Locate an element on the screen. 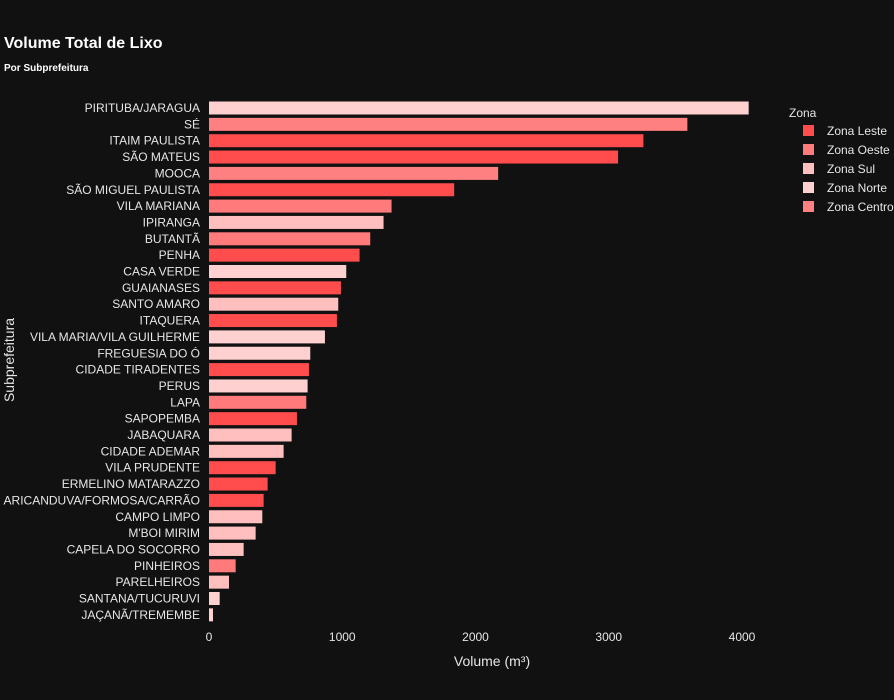 This screenshot has width=894, height=700. y-tick-label: GUAIANASES is located at coordinates (161, 288).